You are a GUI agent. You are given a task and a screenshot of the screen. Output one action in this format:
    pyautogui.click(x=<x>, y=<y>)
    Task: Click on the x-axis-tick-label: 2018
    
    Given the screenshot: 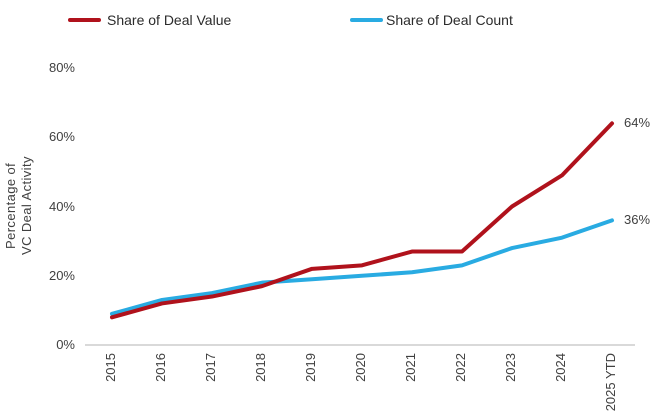 What is the action you would take?
    pyautogui.click(x=260, y=367)
    